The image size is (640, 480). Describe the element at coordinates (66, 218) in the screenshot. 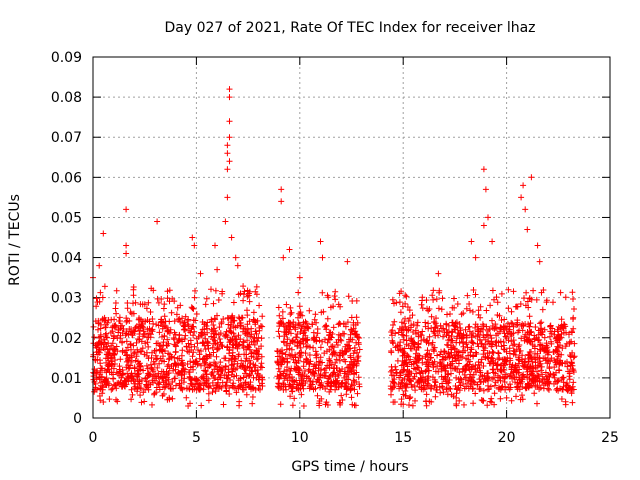

I see `y-tick-label: 0.05` at that location.